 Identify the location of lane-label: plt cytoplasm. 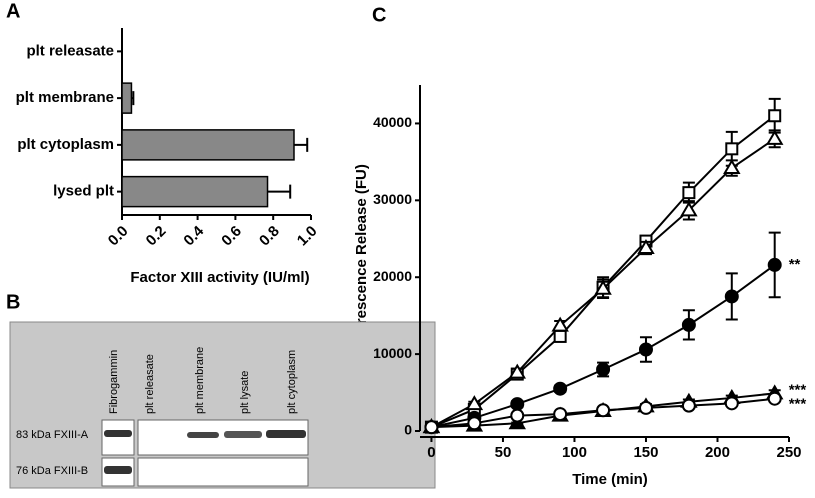
(292, 382).